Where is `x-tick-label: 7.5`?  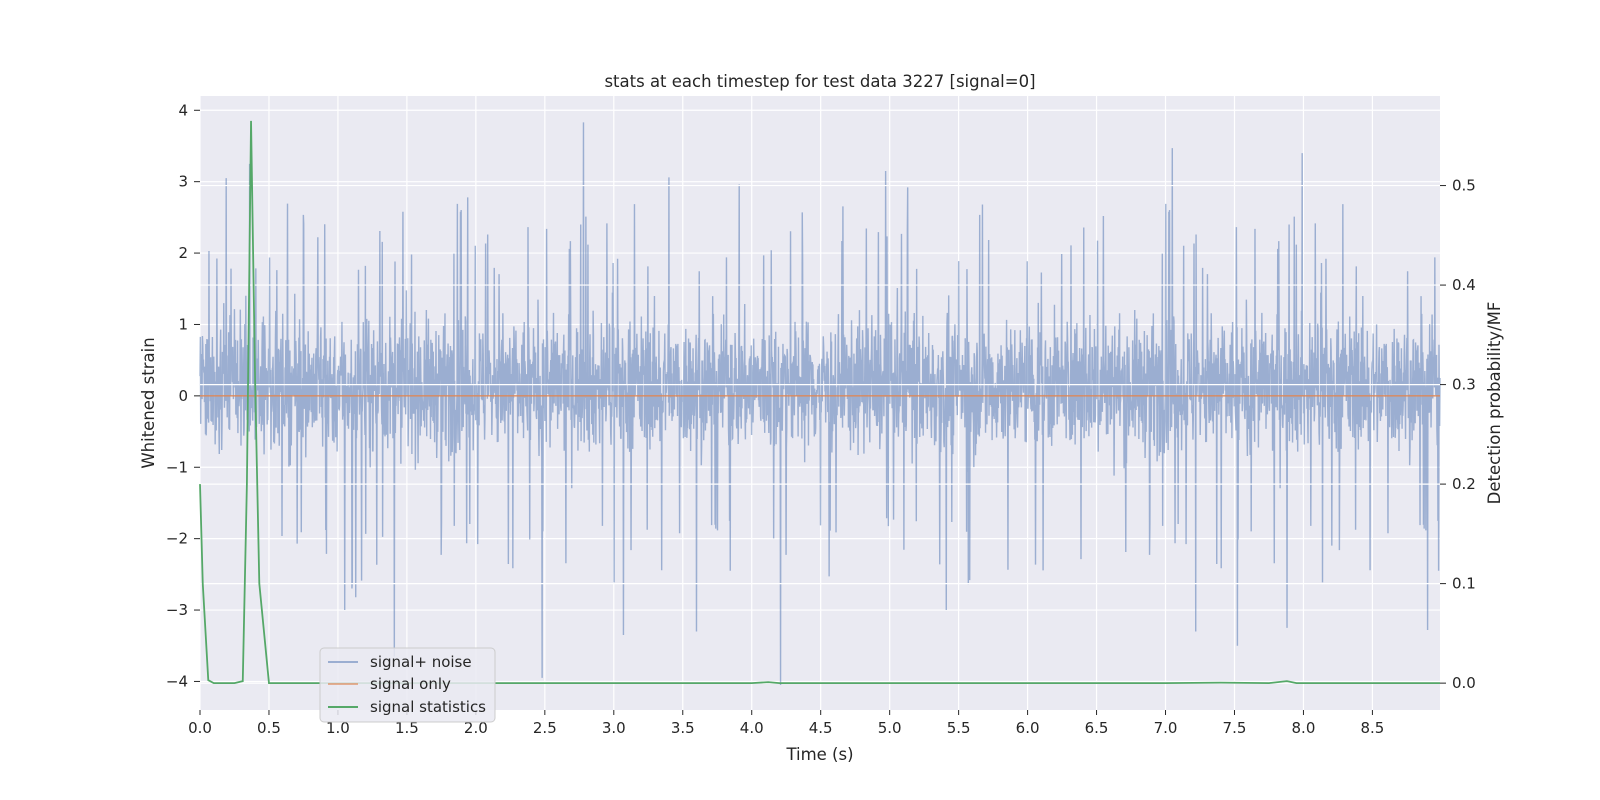
x-tick-label: 7.5 is located at coordinates (1235, 728).